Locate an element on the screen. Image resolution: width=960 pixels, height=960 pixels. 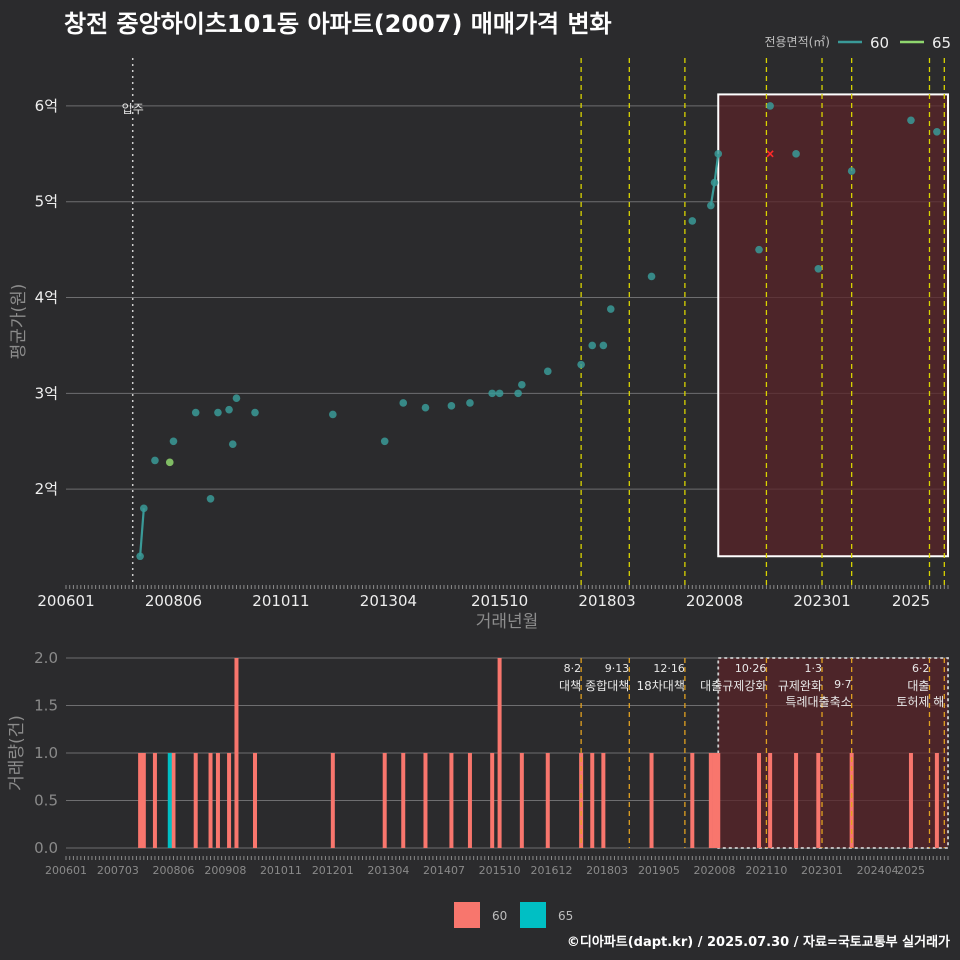
bar-x-tick-label: 201201 is located at coordinates (333, 870).